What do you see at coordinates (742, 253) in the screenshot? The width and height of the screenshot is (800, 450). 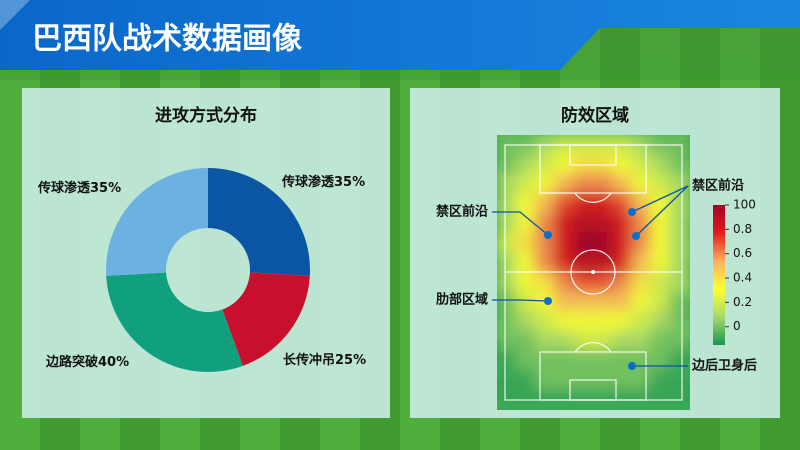 I see `colorbar-tick-label: 0.6` at bounding box center [742, 253].